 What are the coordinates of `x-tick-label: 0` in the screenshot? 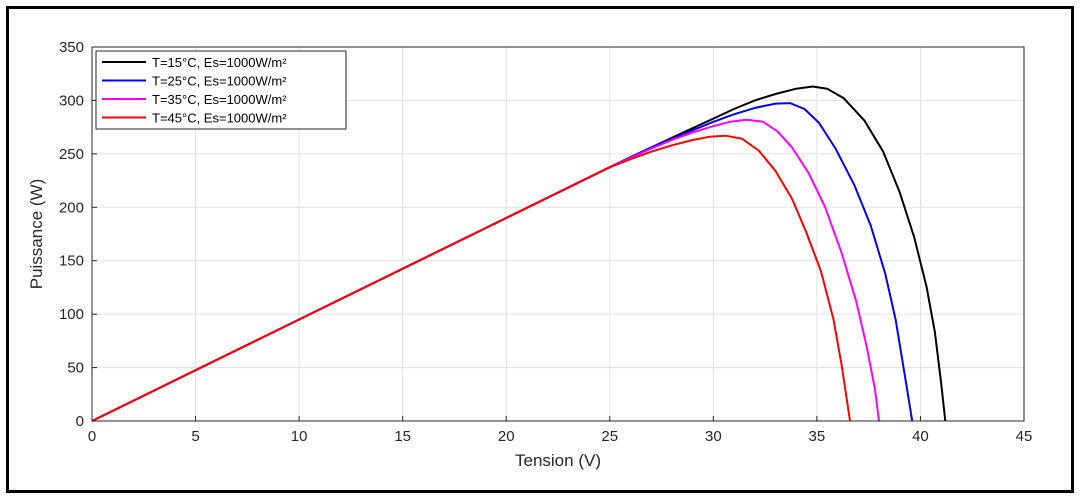 It's located at (92, 436).